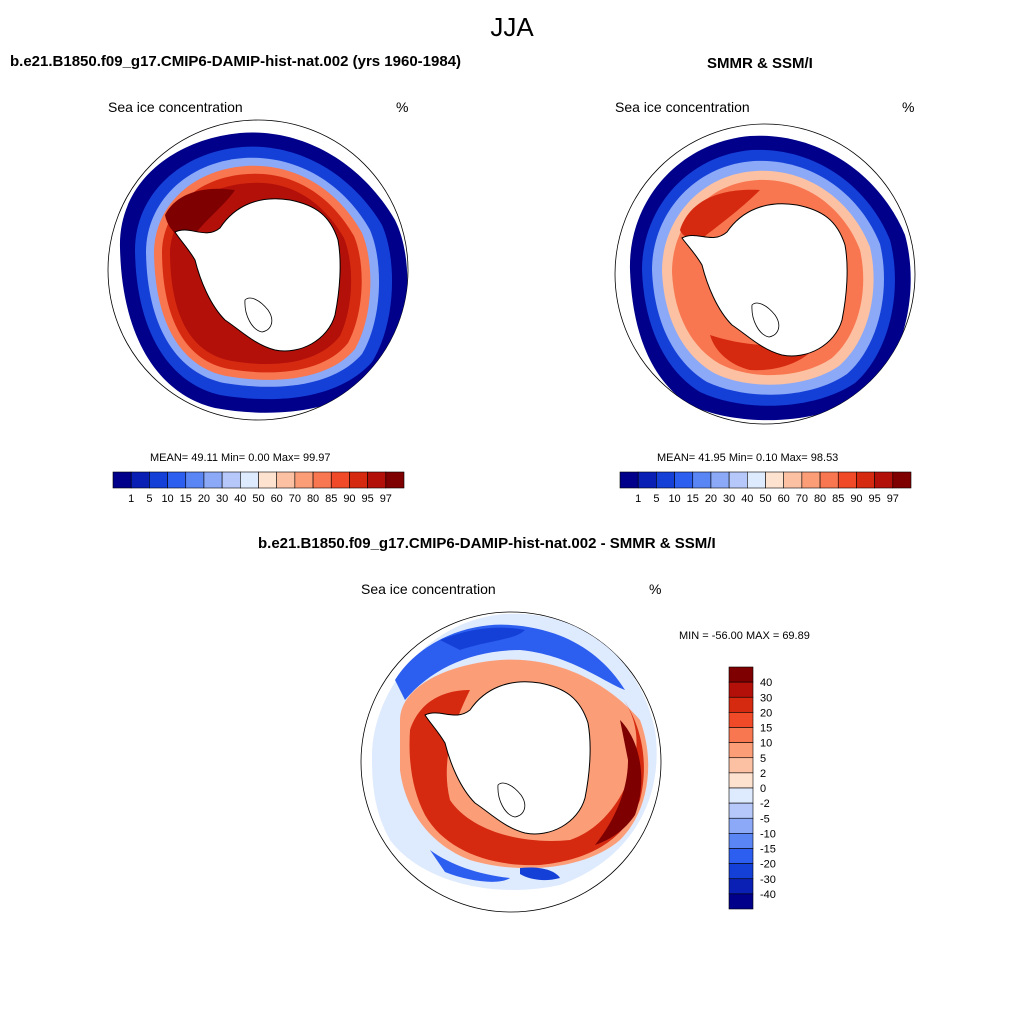 This screenshot has width=1024, height=1024. What do you see at coordinates (784, 499) in the screenshot?
I see `obs-colorbar-tick-label: 60` at bounding box center [784, 499].